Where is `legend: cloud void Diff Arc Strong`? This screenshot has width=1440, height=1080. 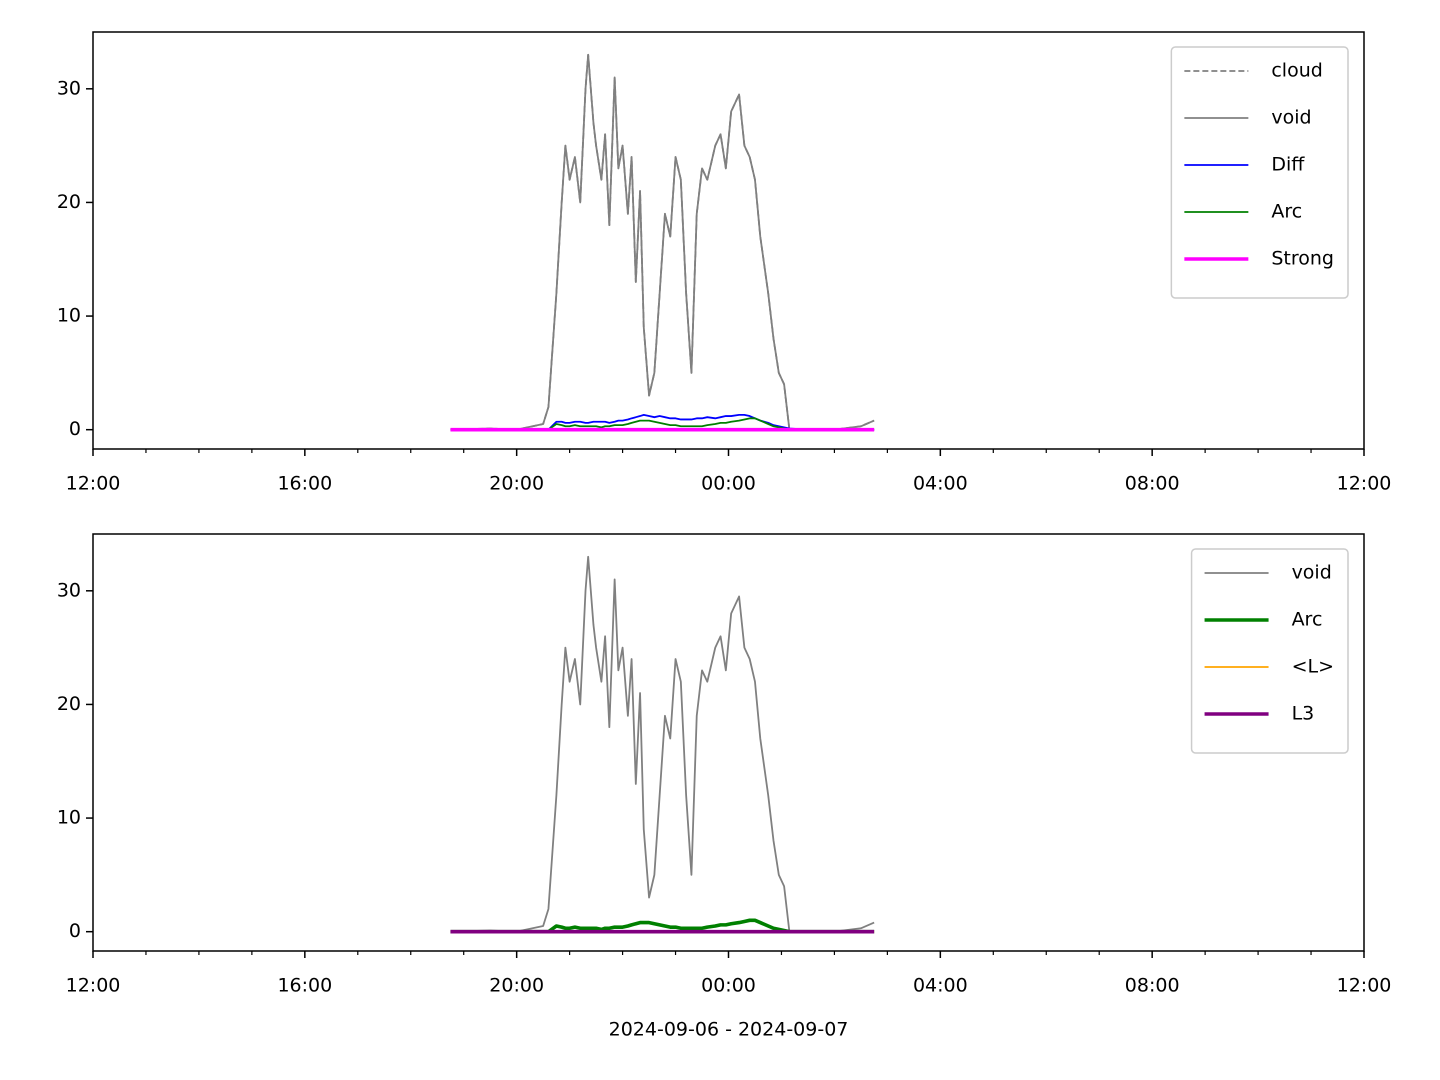
legend: cloud void Diff Arc Strong is located at coordinates (1259, 172).